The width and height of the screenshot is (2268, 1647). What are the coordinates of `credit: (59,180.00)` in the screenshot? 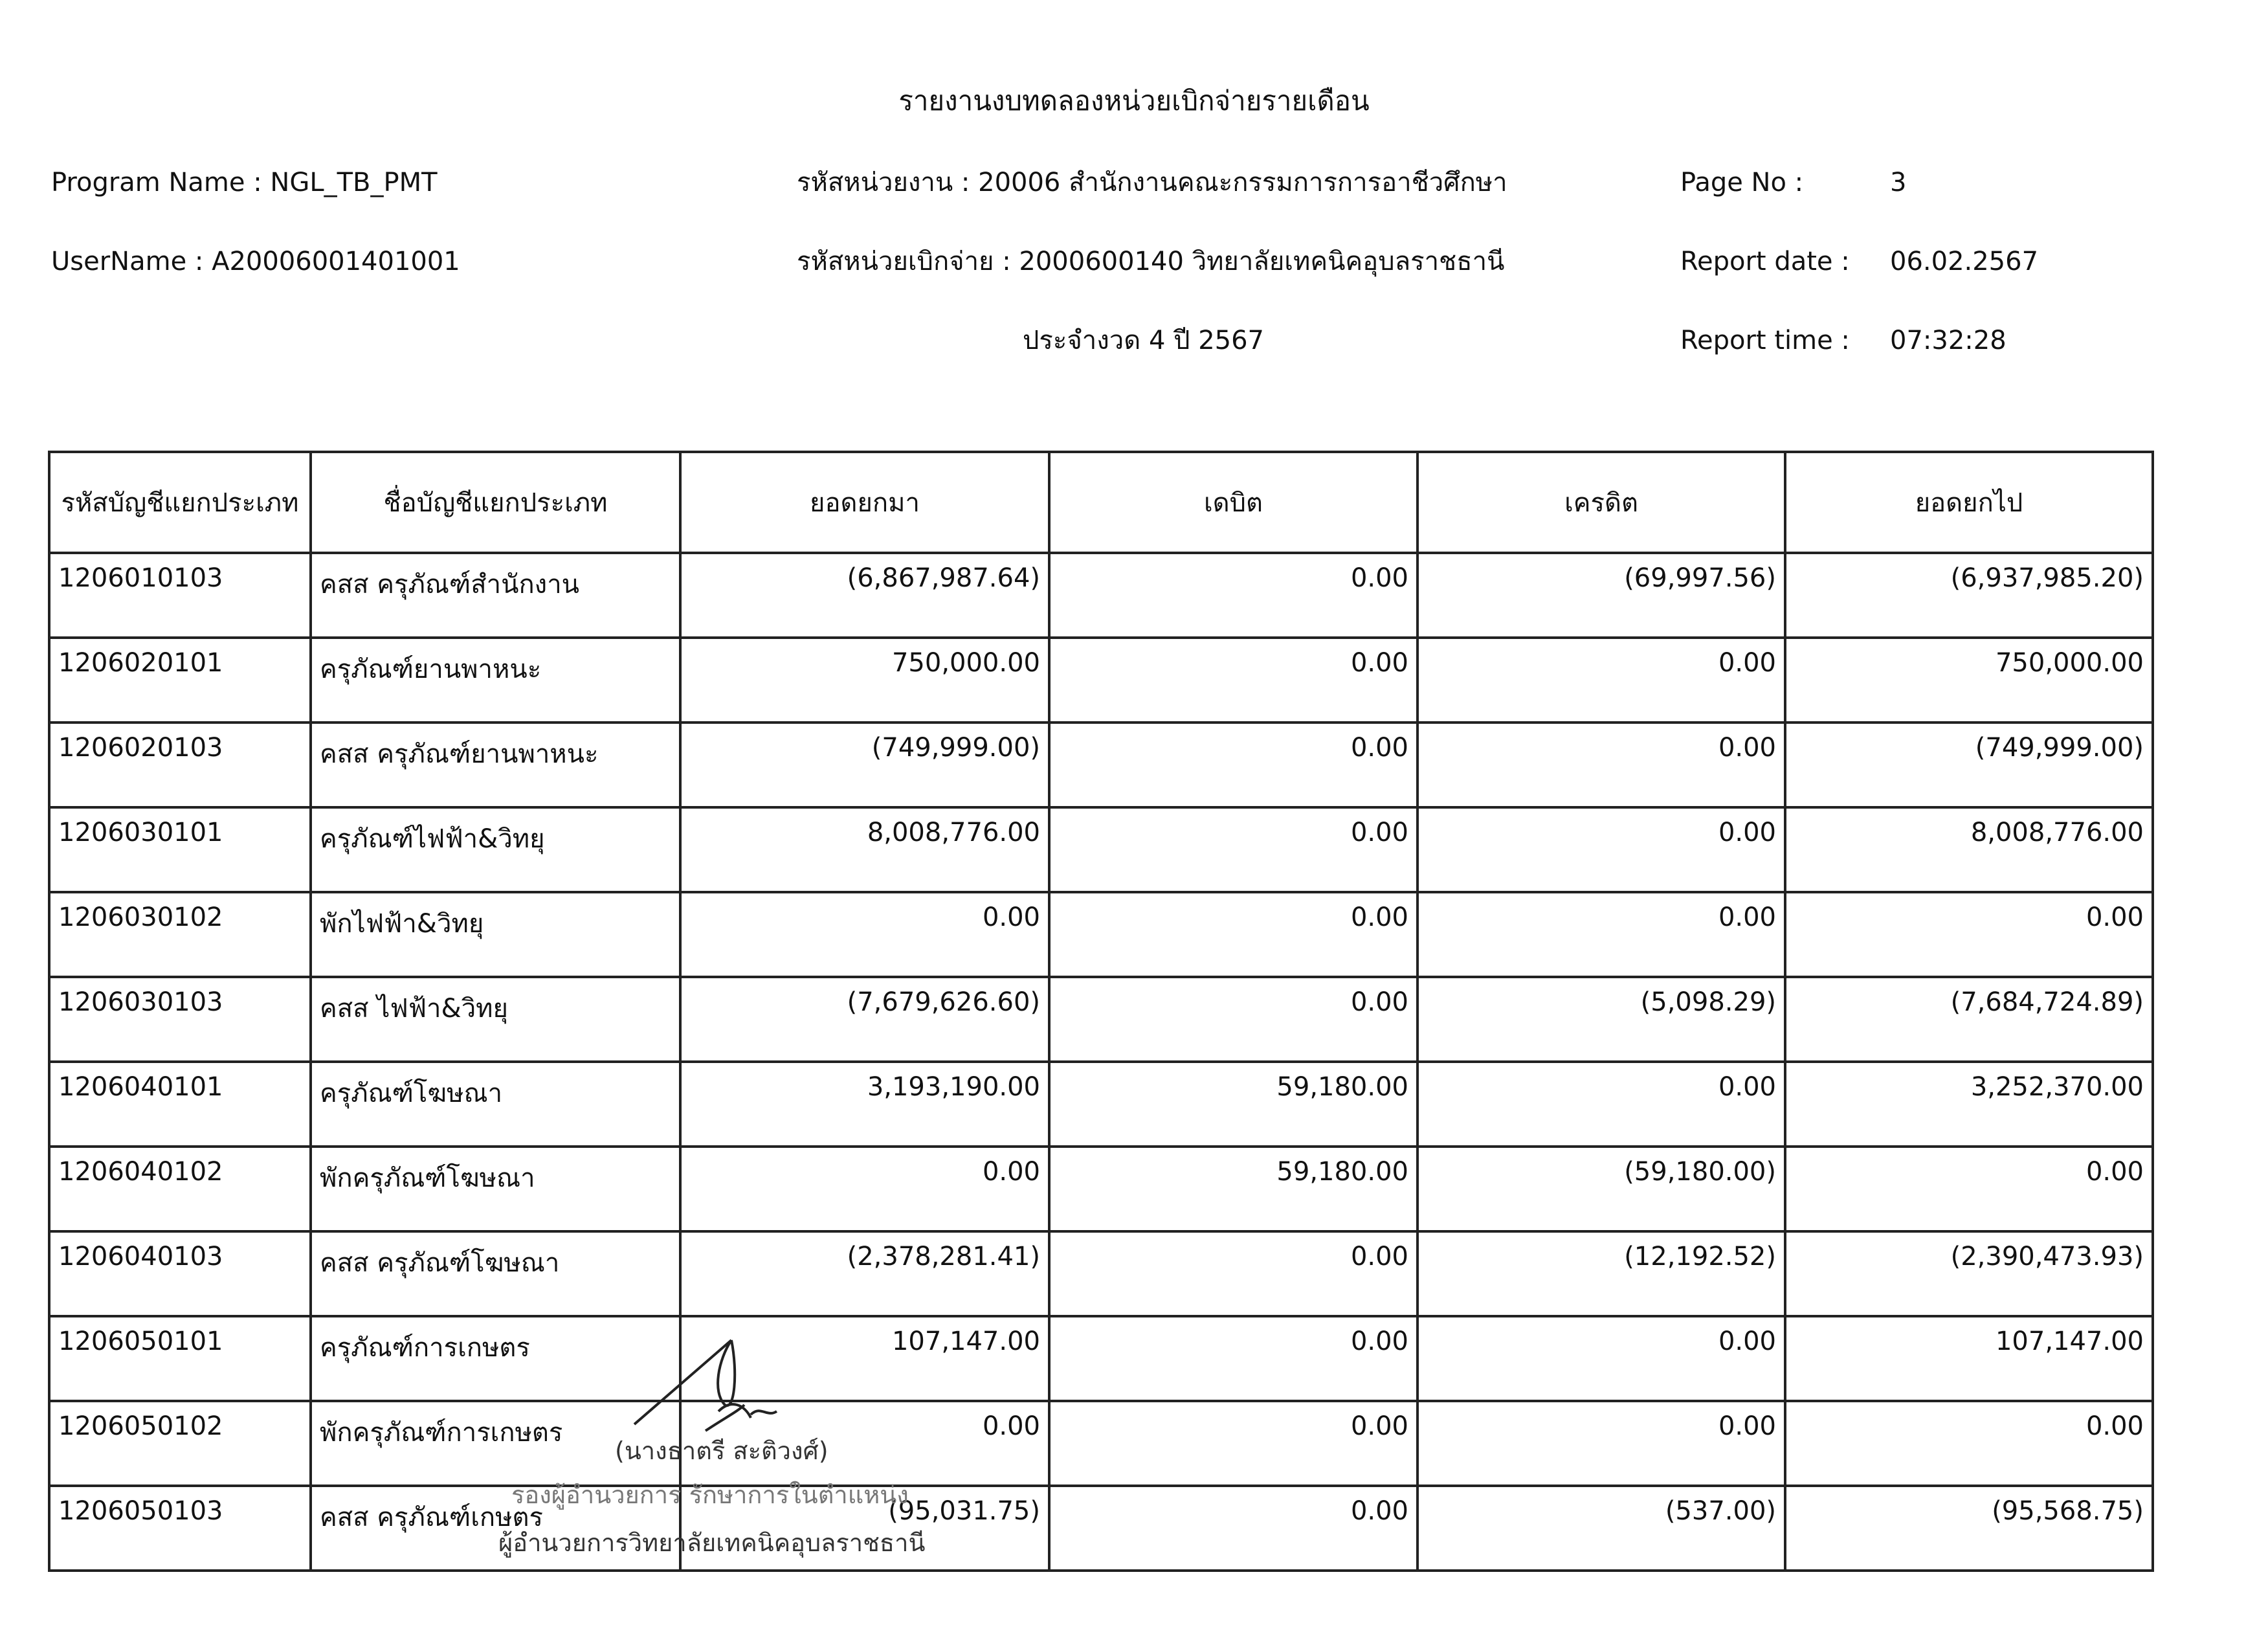 It's located at (1601, 1189).